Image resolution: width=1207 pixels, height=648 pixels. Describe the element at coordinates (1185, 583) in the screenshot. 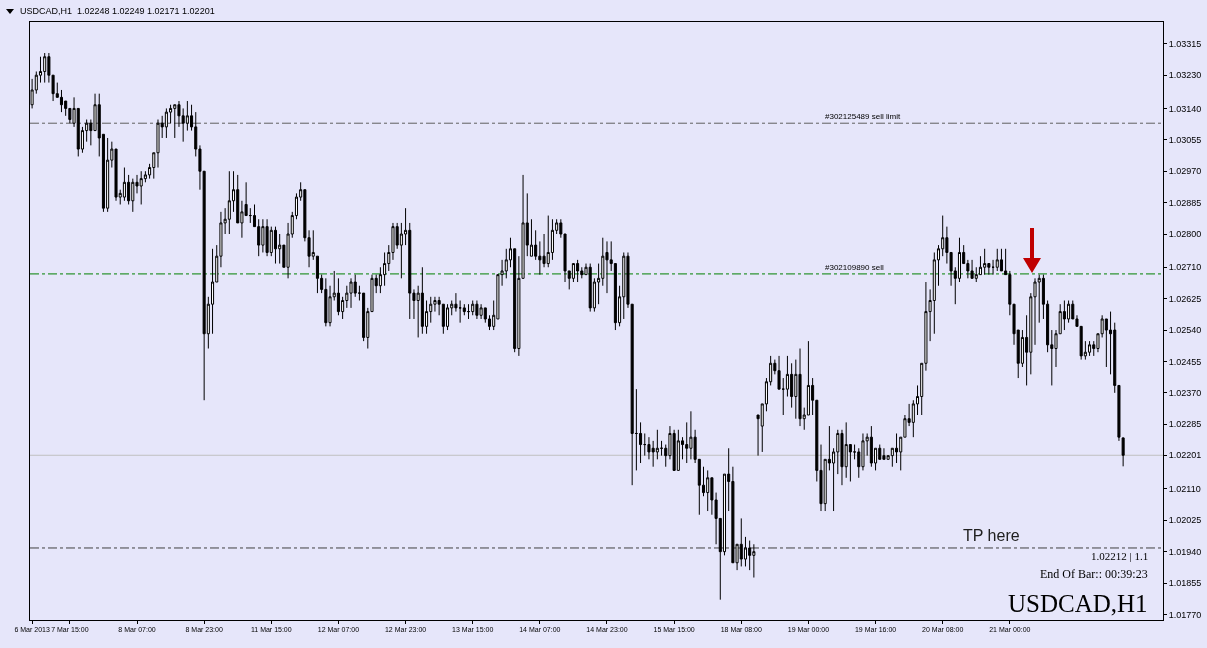

I see `y-tick-label: 1.01855` at that location.